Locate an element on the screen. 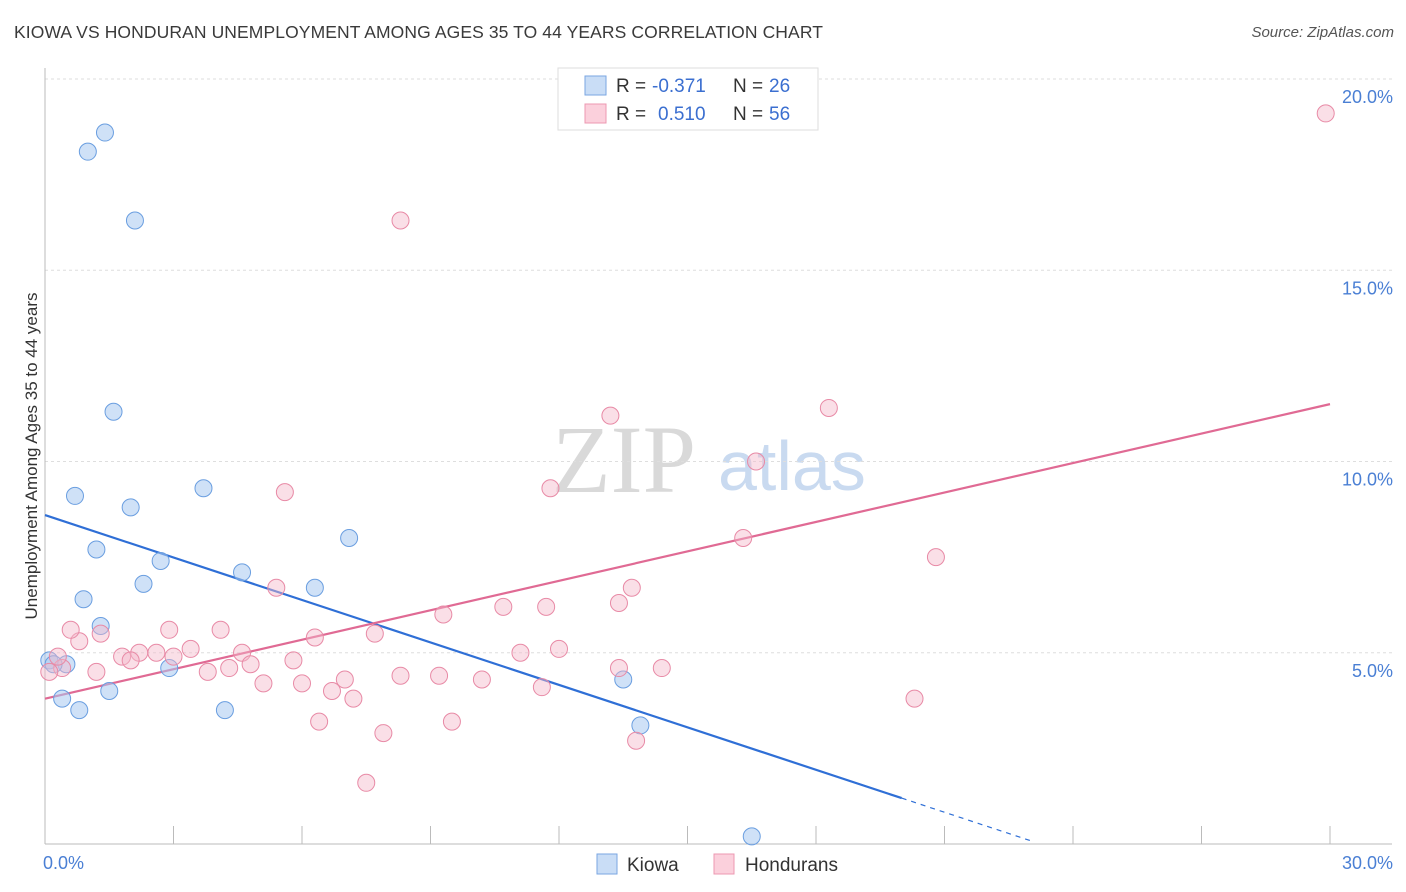 The height and width of the screenshot is (892, 1406). y-tick-label: 20.0% is located at coordinates (1367, 97).